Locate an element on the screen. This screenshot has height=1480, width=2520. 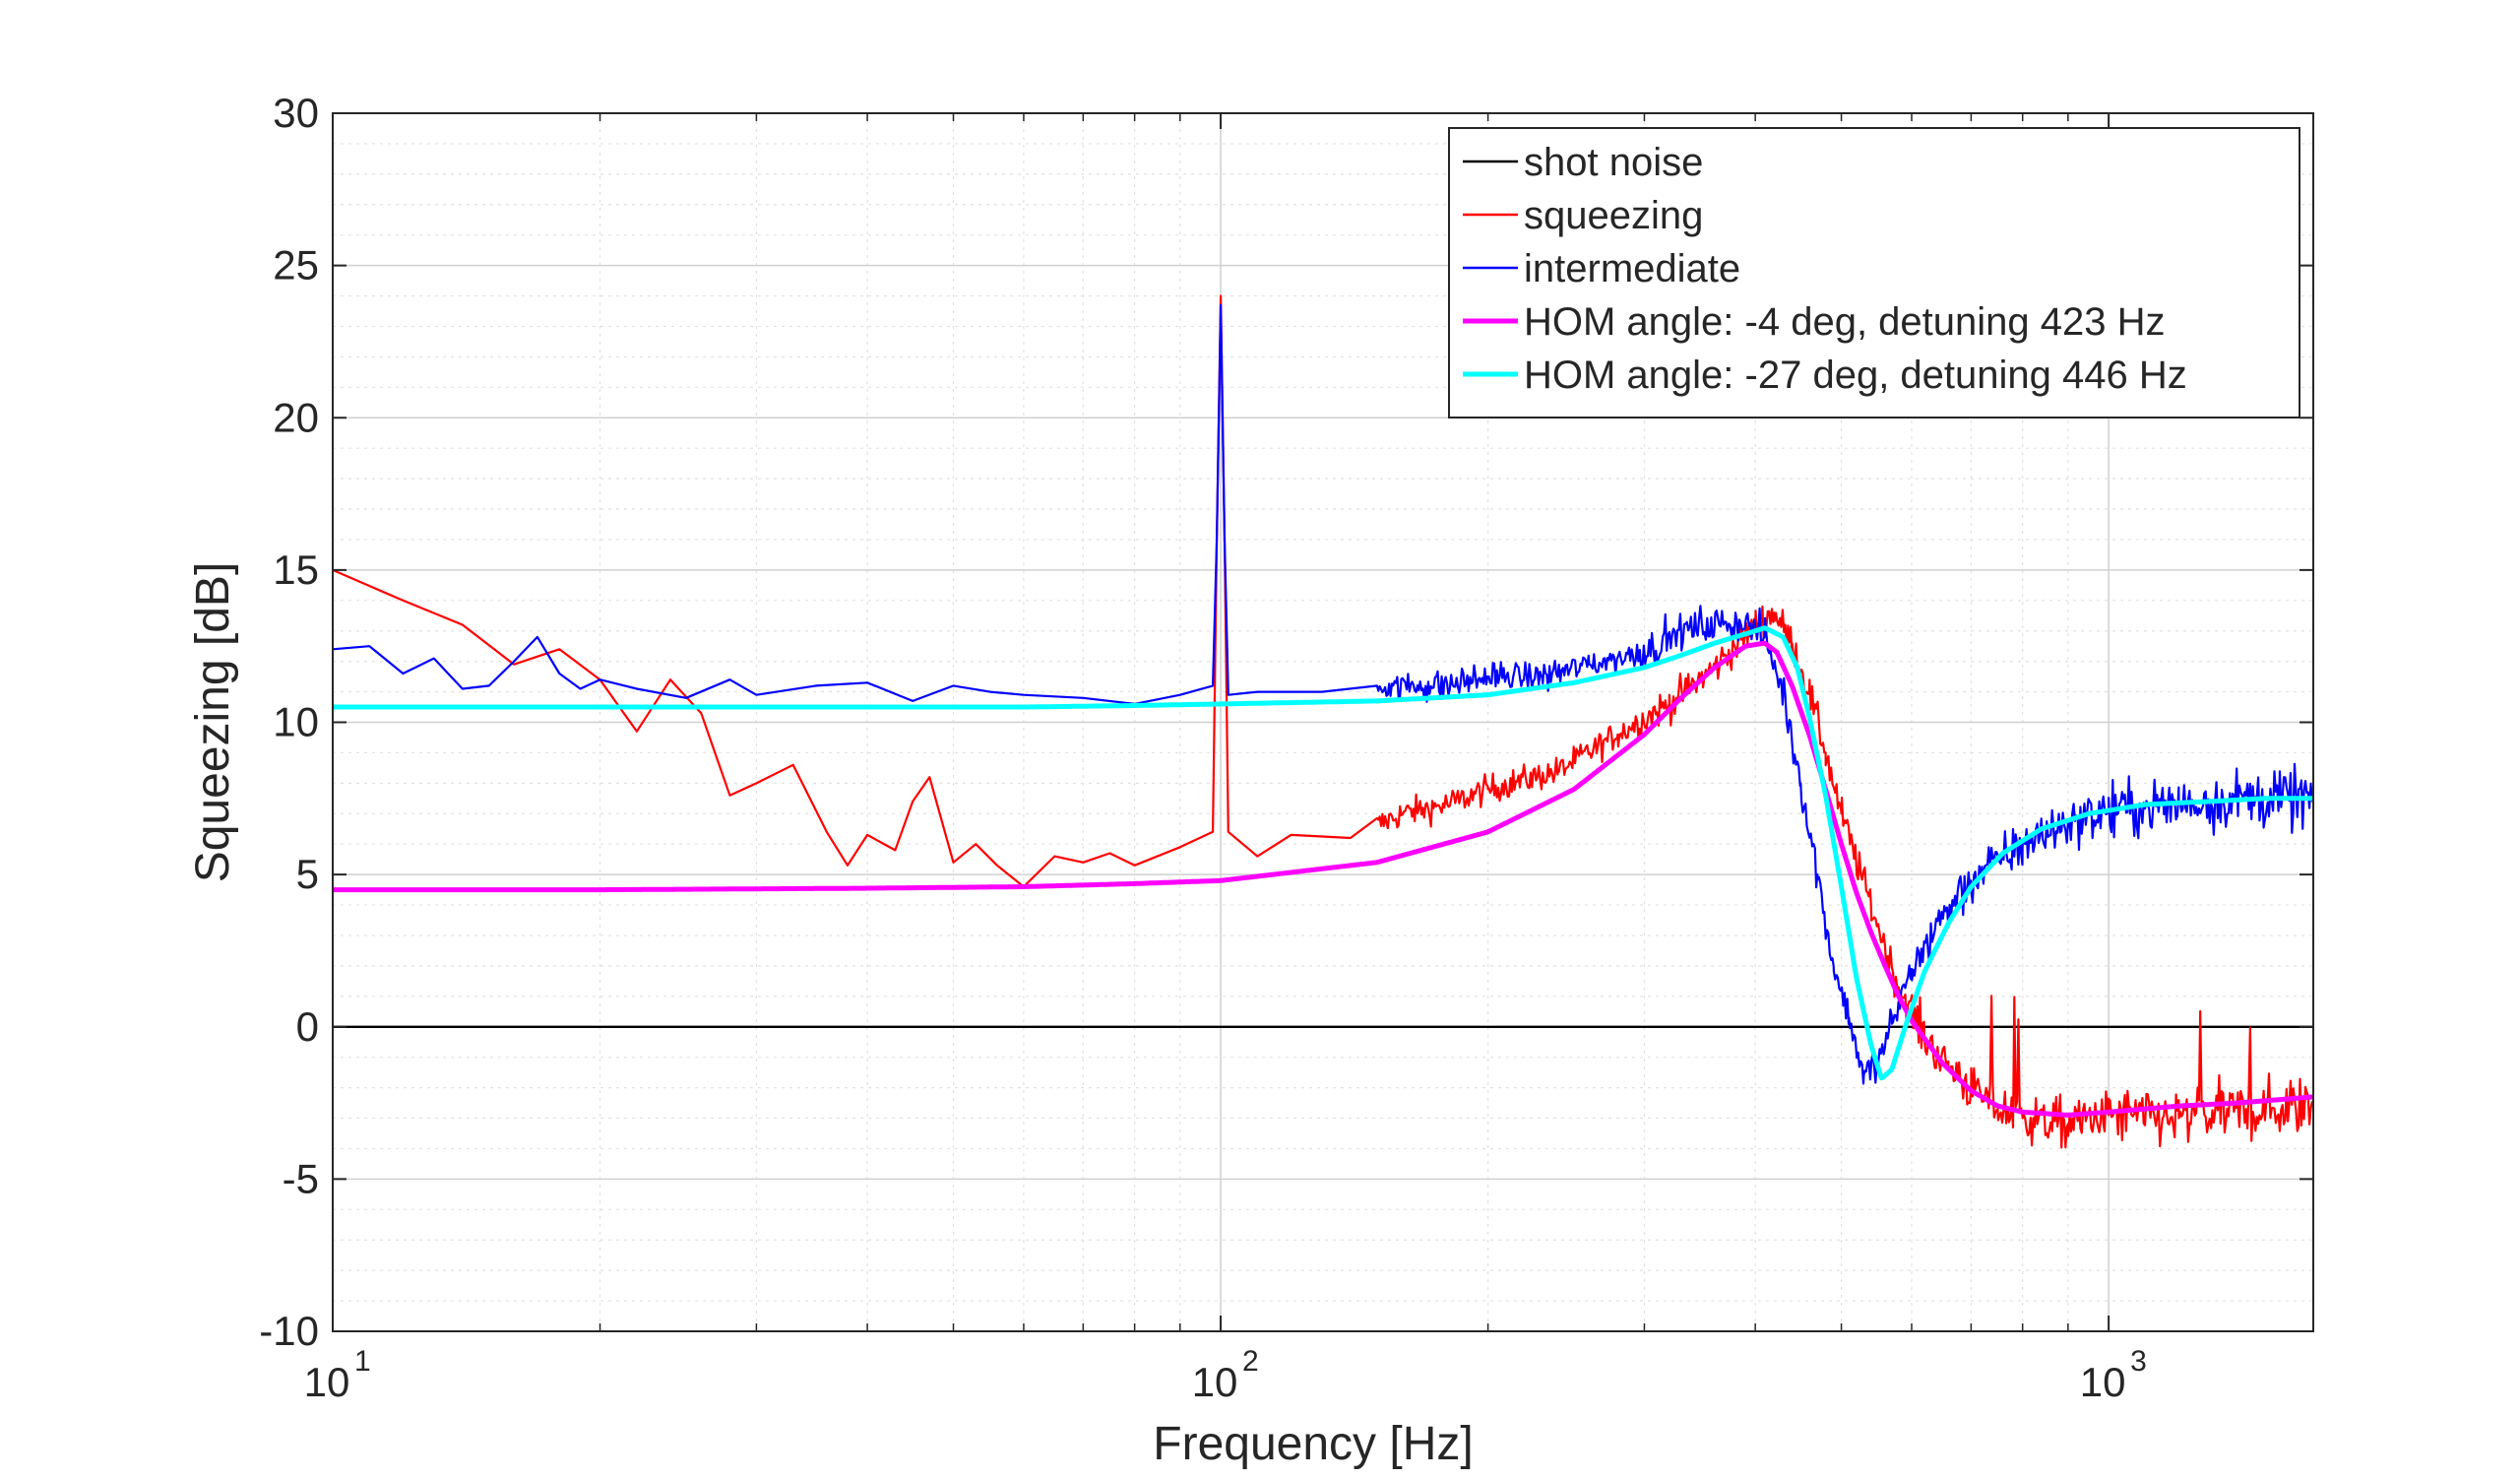
legend-label-0: shot noise is located at coordinates (1613, 162).